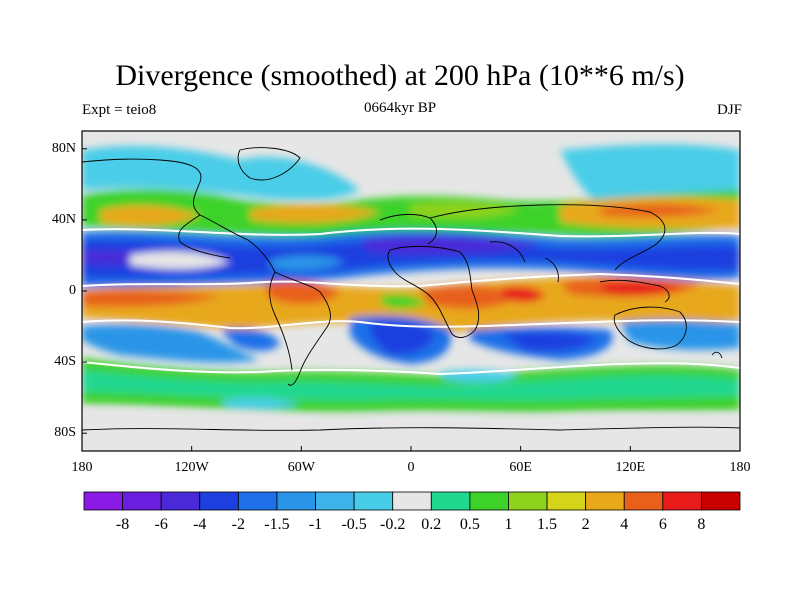 This screenshot has height=600, width=800. What do you see at coordinates (520, 467) in the screenshot?
I see `lon-label: 60E` at bounding box center [520, 467].